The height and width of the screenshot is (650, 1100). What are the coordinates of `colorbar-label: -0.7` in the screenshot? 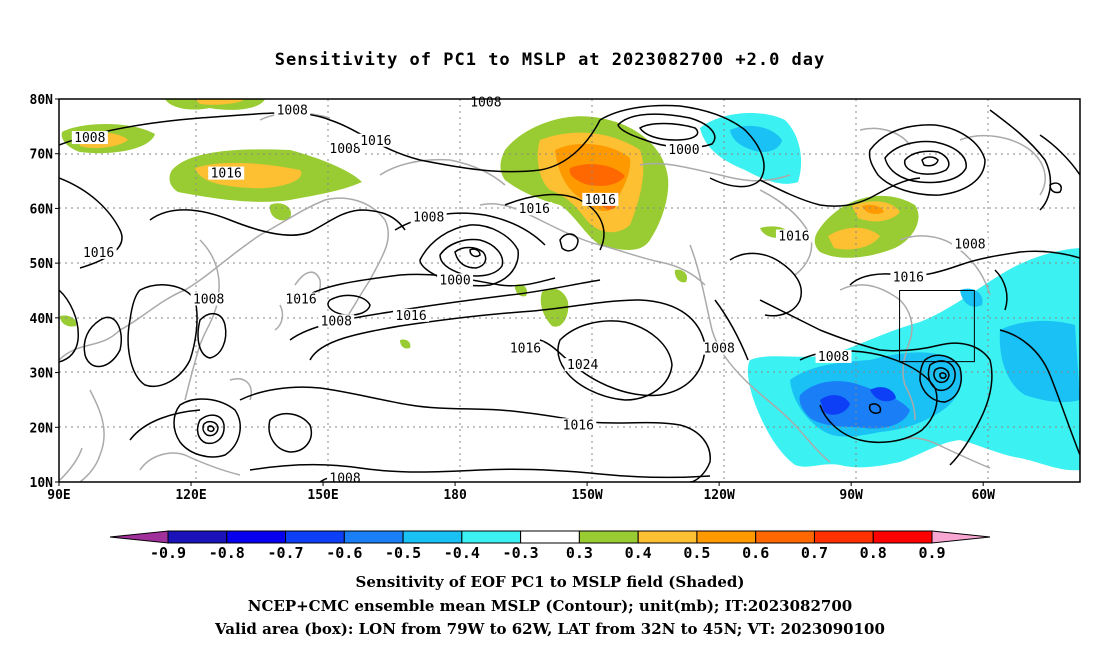 It's located at (285, 553).